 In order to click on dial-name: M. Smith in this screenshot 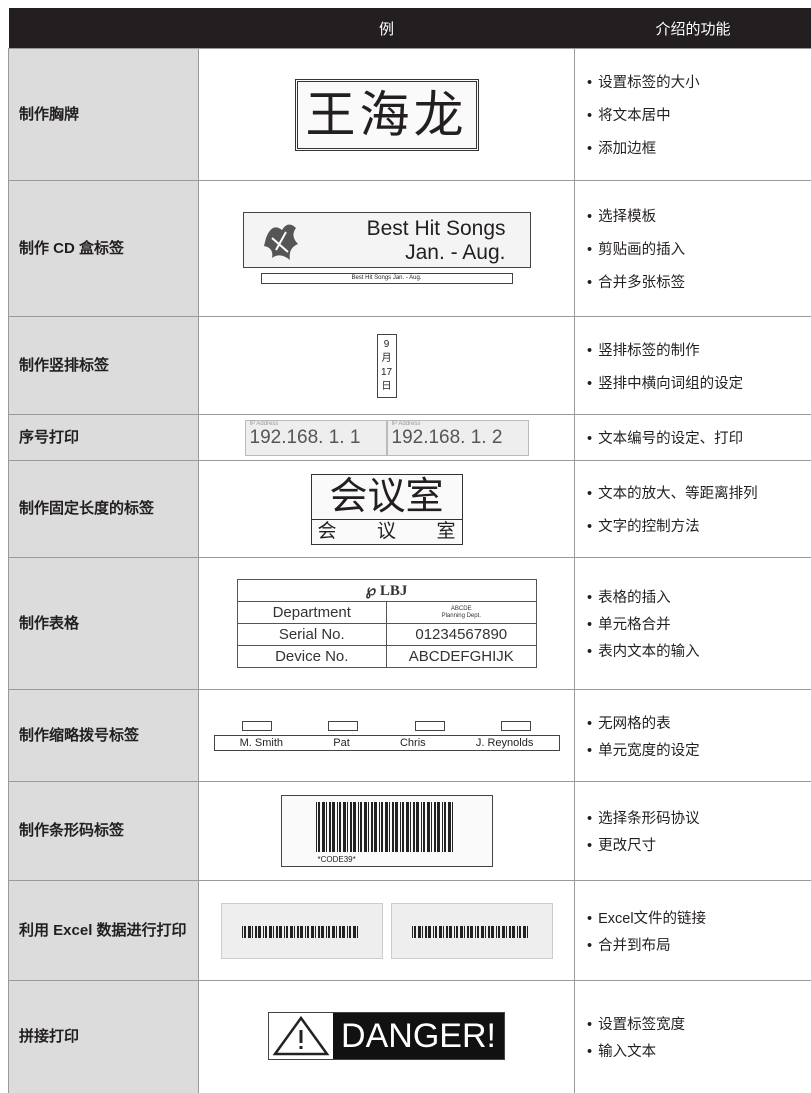, I will do `click(261, 742)`.